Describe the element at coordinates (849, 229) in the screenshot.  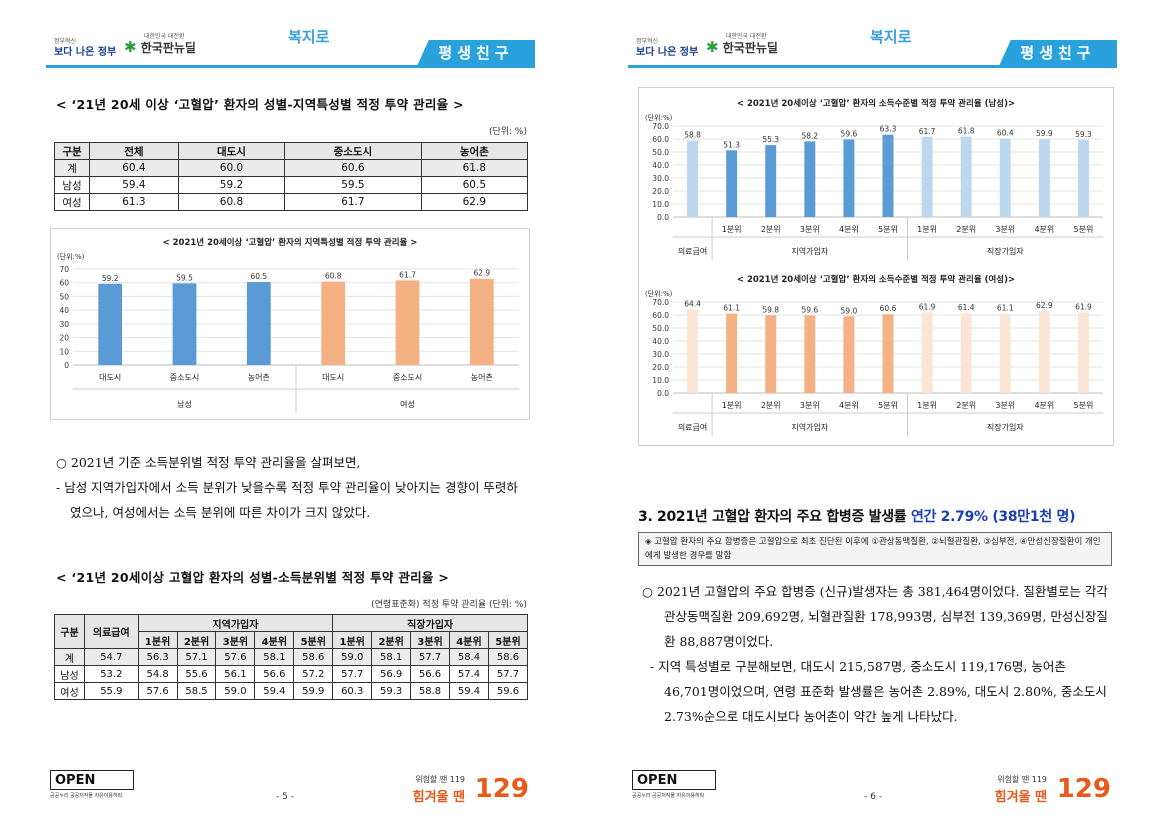
I see `x-tick-label: 4분위` at that location.